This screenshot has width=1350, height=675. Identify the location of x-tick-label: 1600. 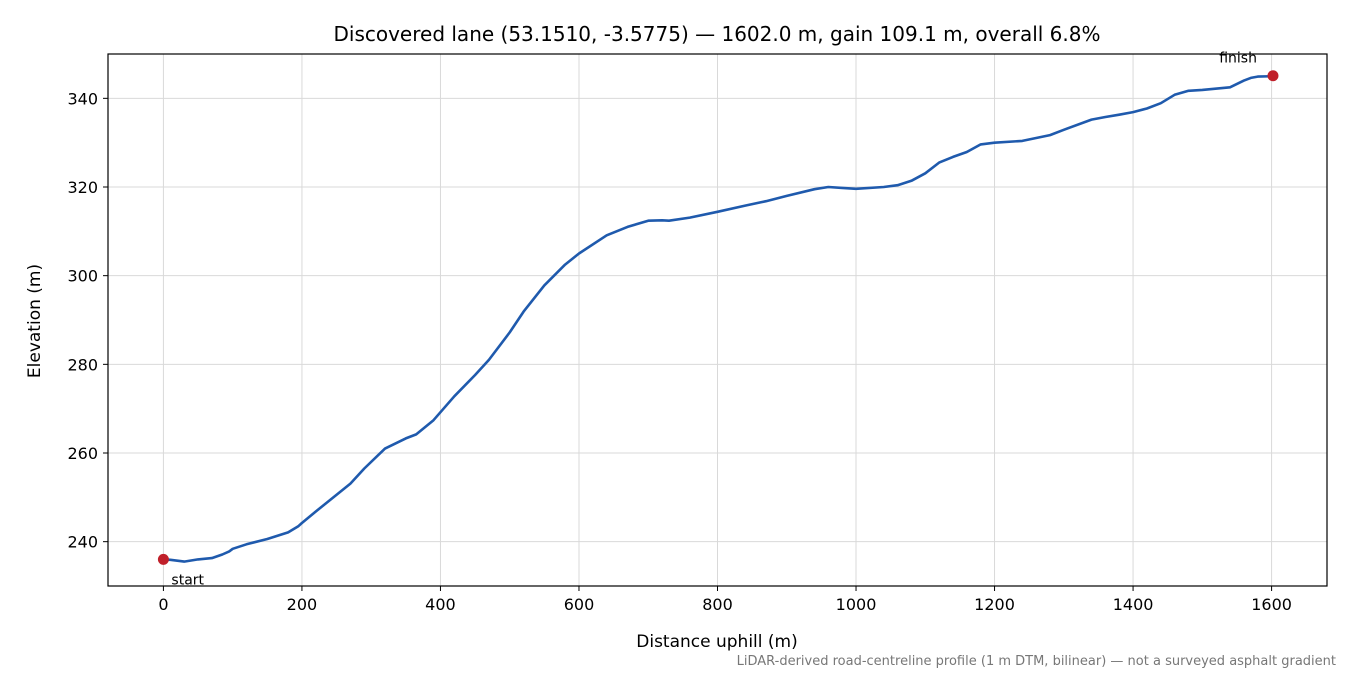
(1271, 604).